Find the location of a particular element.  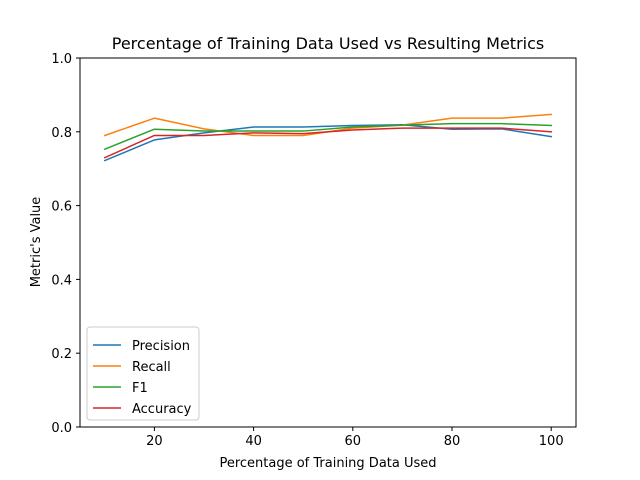

legend-label-f1: F1 is located at coordinates (140, 388).